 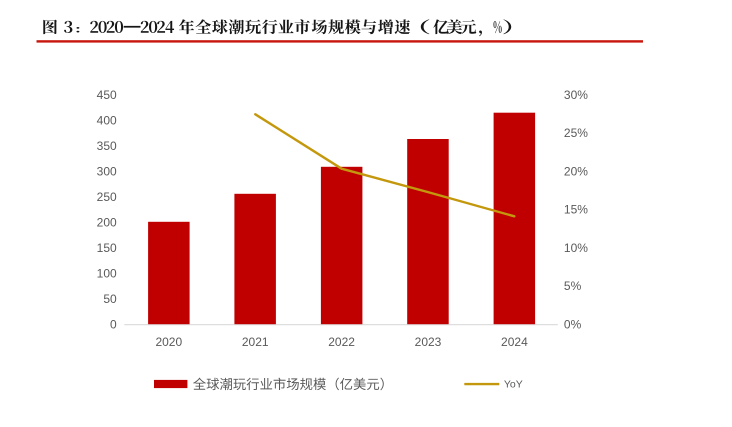 What do you see at coordinates (514, 342) in the screenshot?
I see `svg-text: 2024` at bounding box center [514, 342].